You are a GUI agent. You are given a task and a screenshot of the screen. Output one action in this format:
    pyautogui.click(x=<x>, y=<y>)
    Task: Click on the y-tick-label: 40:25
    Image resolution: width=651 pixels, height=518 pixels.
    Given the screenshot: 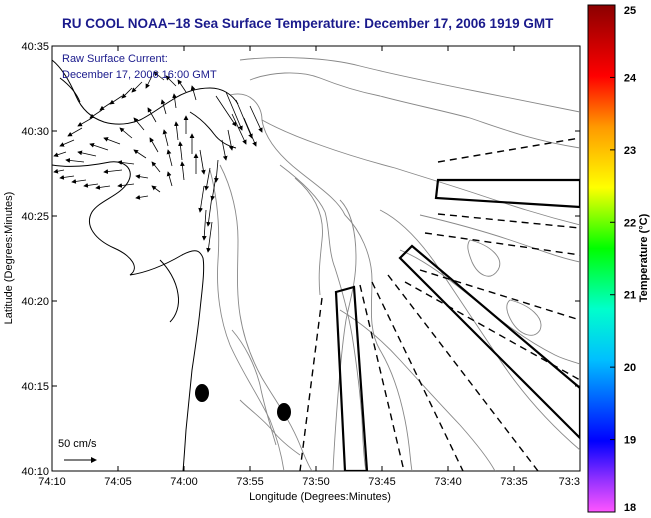 What is the action you would take?
    pyautogui.click(x=35, y=217)
    